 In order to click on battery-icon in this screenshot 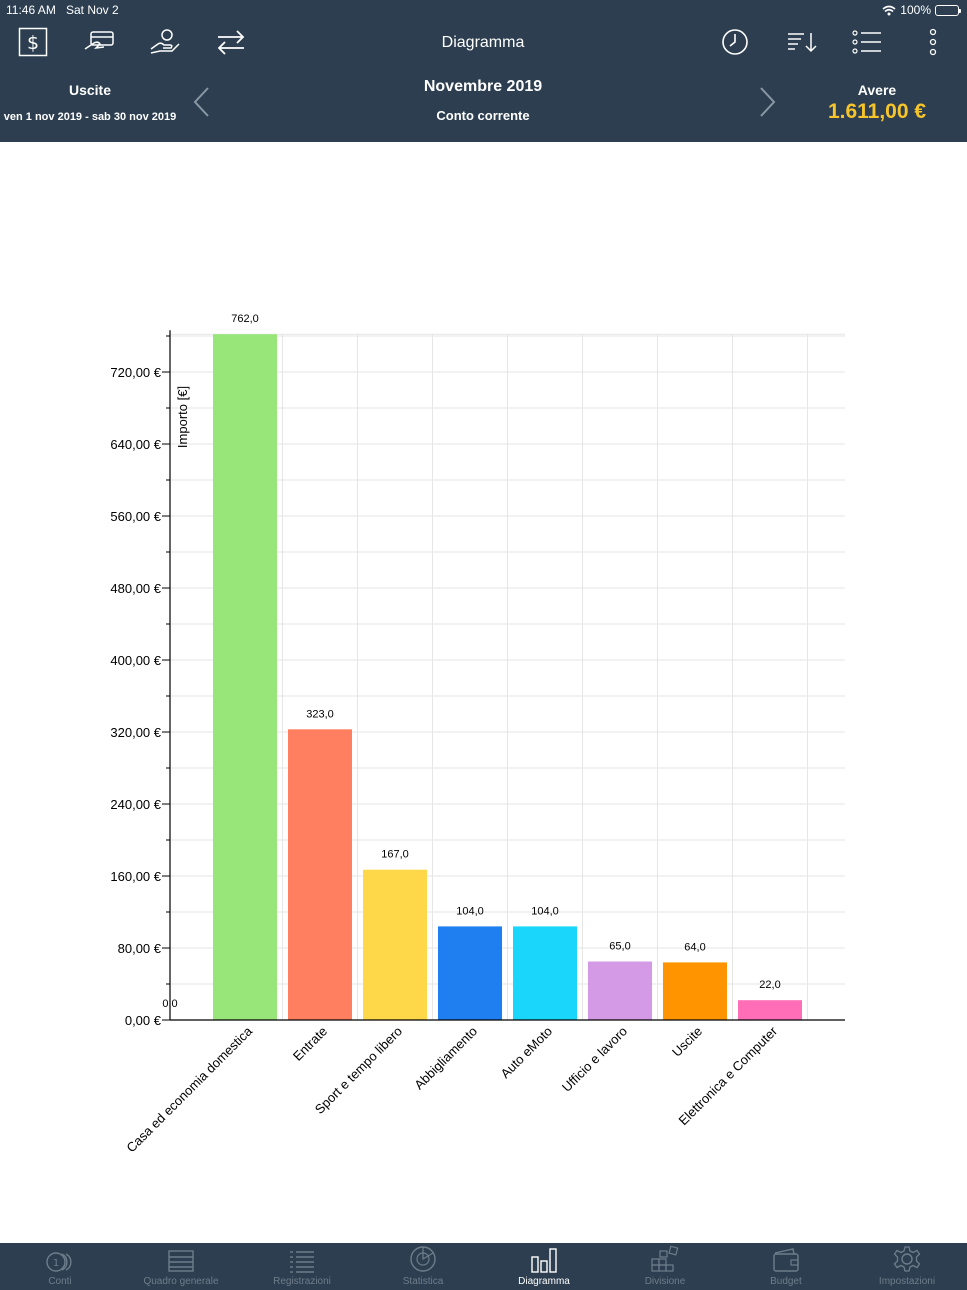, I will do `click(948, 10)`.